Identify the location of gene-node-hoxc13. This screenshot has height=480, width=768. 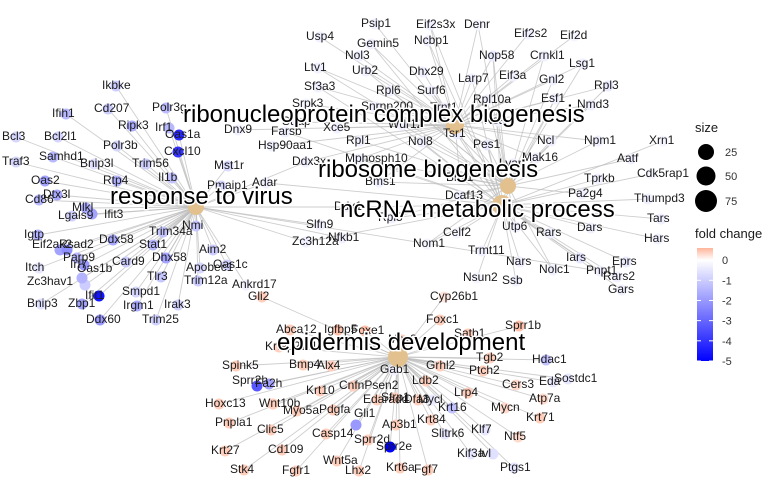
(219, 404).